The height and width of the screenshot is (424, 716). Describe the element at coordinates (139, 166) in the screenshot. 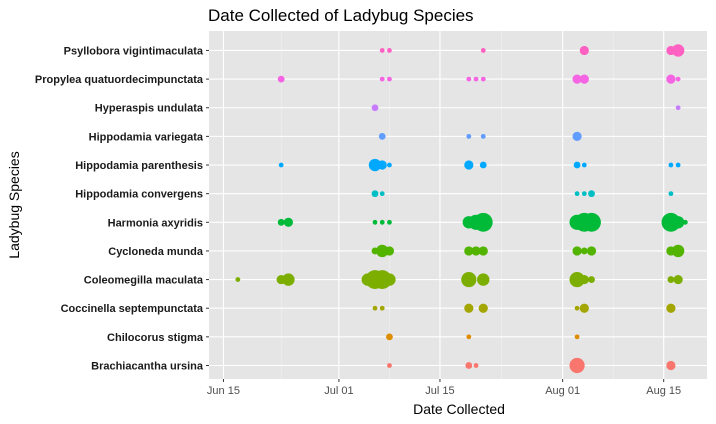

I see `y-tick-label: Hippodamia parenthesis` at that location.